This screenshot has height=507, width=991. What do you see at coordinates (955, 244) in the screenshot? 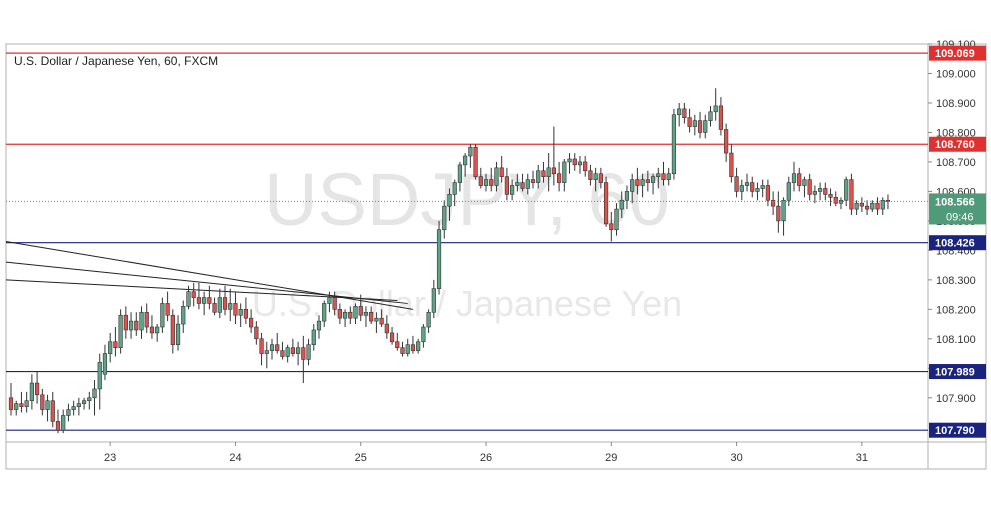
I see `level-badge-label-2: 108.426` at bounding box center [955, 244].